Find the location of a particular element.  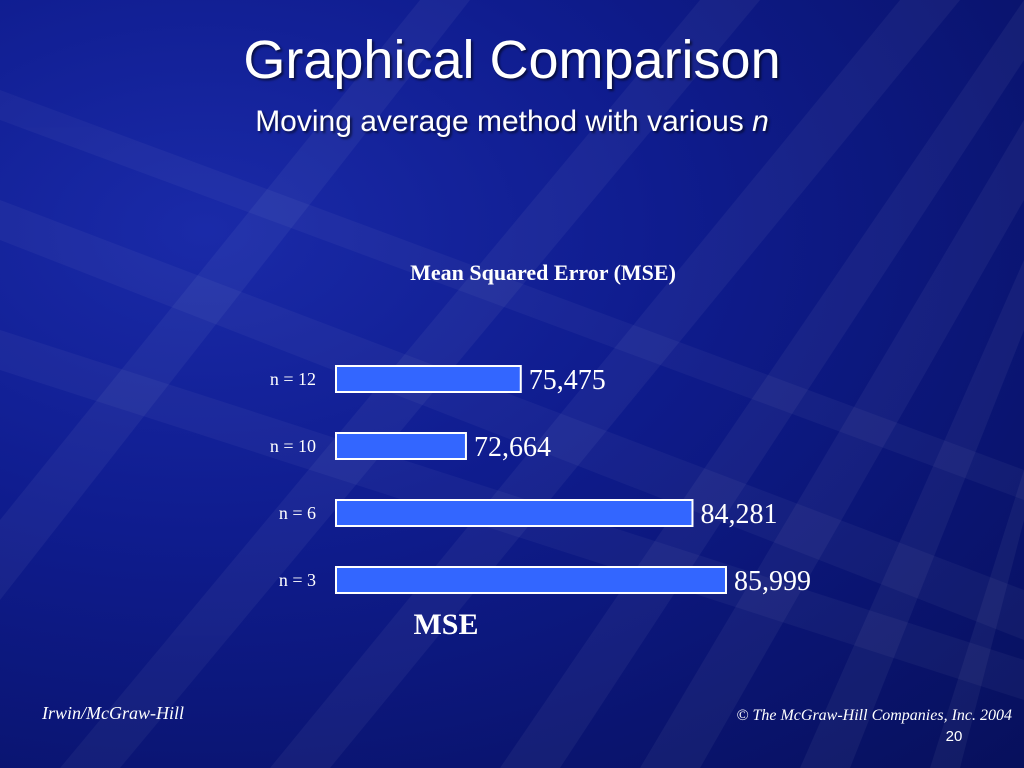

publisher-label: Irwin/McGraw-Hill is located at coordinates (113, 713).